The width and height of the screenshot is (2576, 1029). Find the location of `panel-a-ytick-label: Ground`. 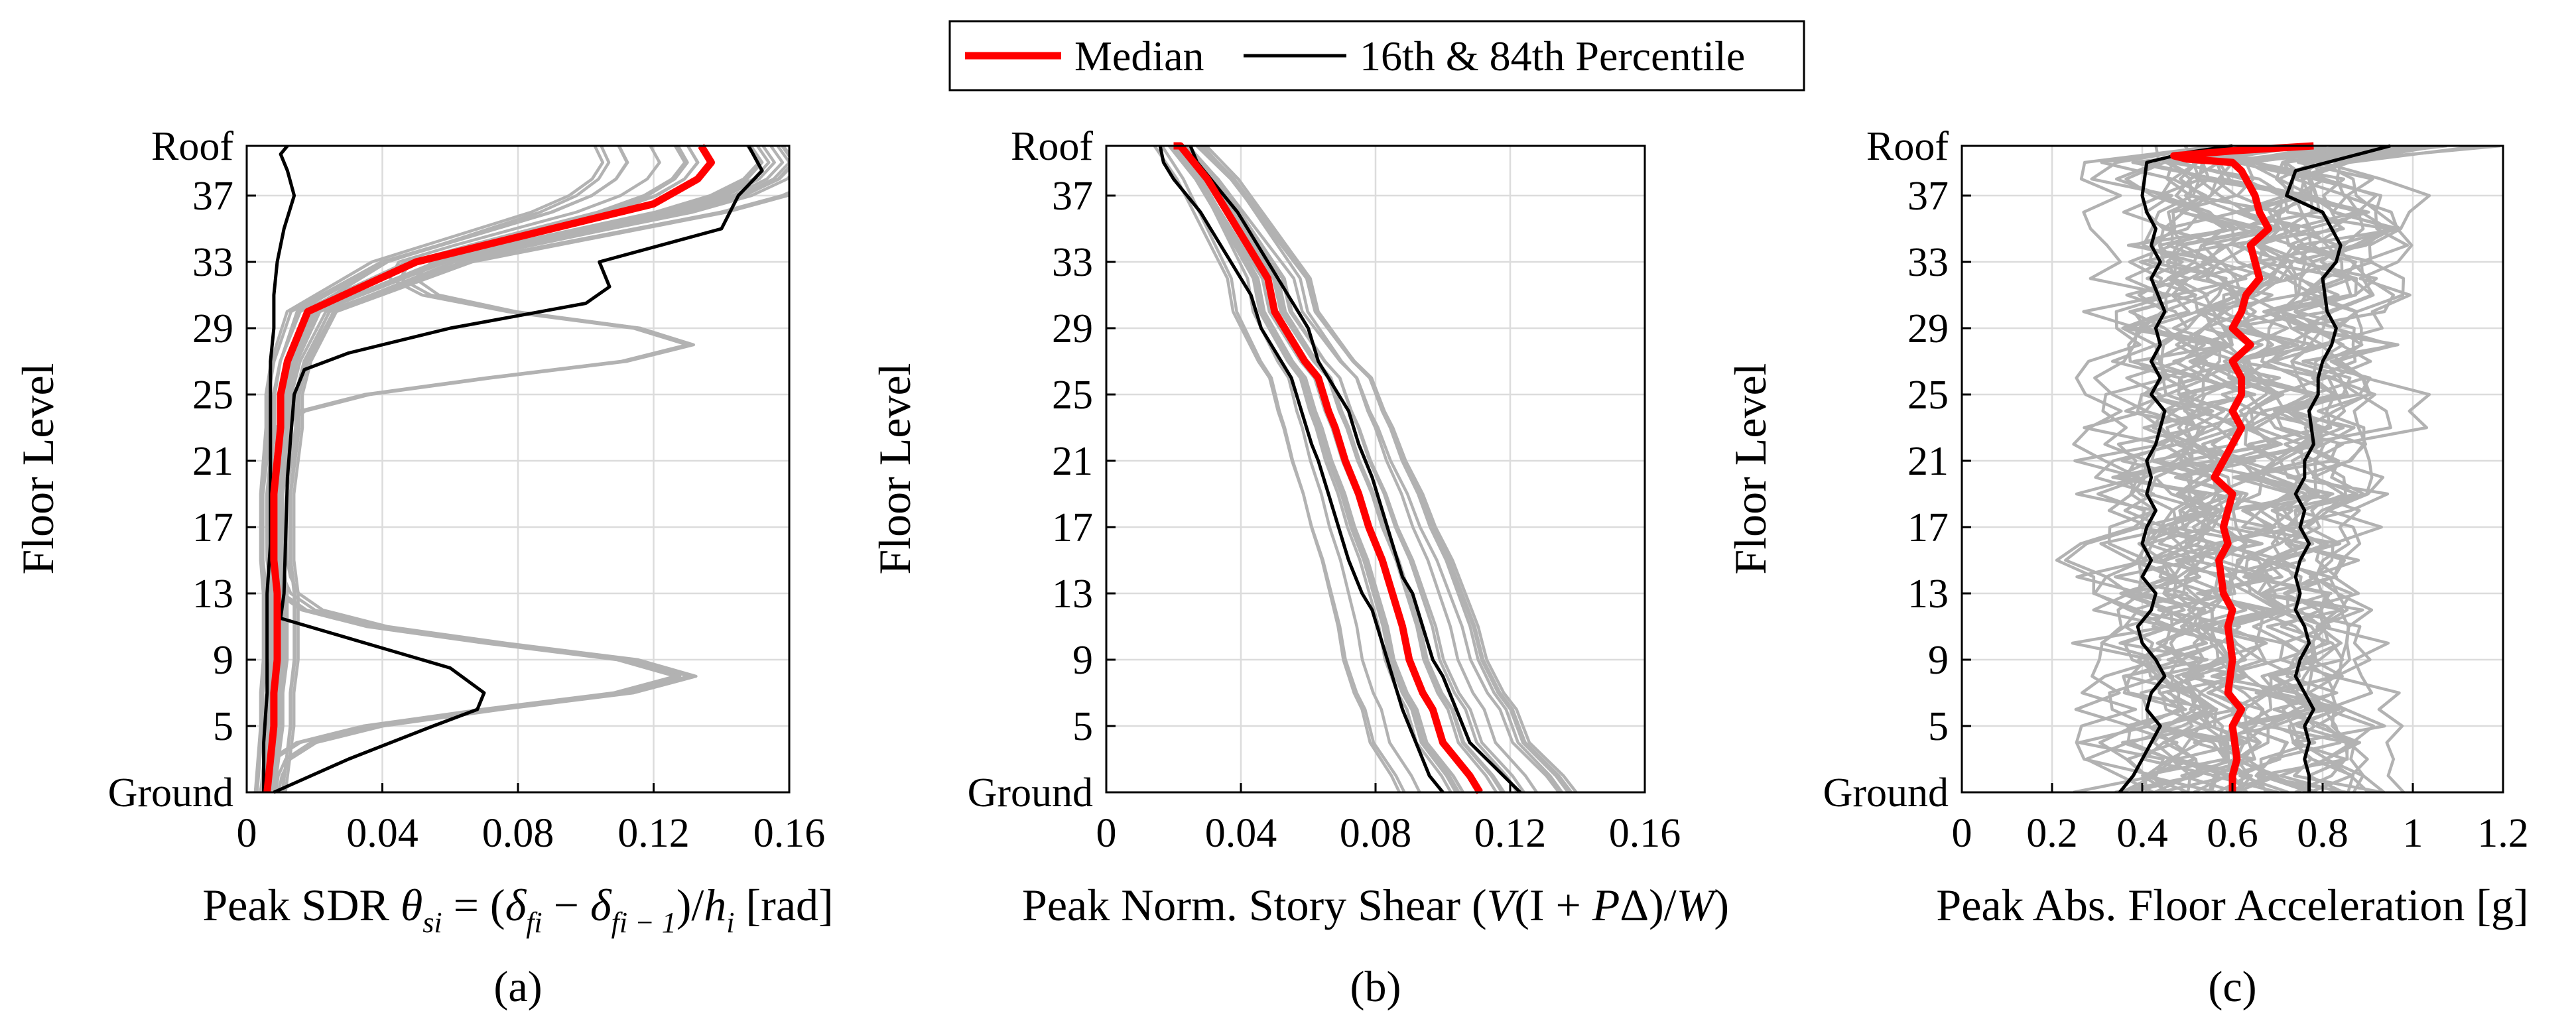

panel-a-ytick-label: Ground is located at coordinates (170, 793).